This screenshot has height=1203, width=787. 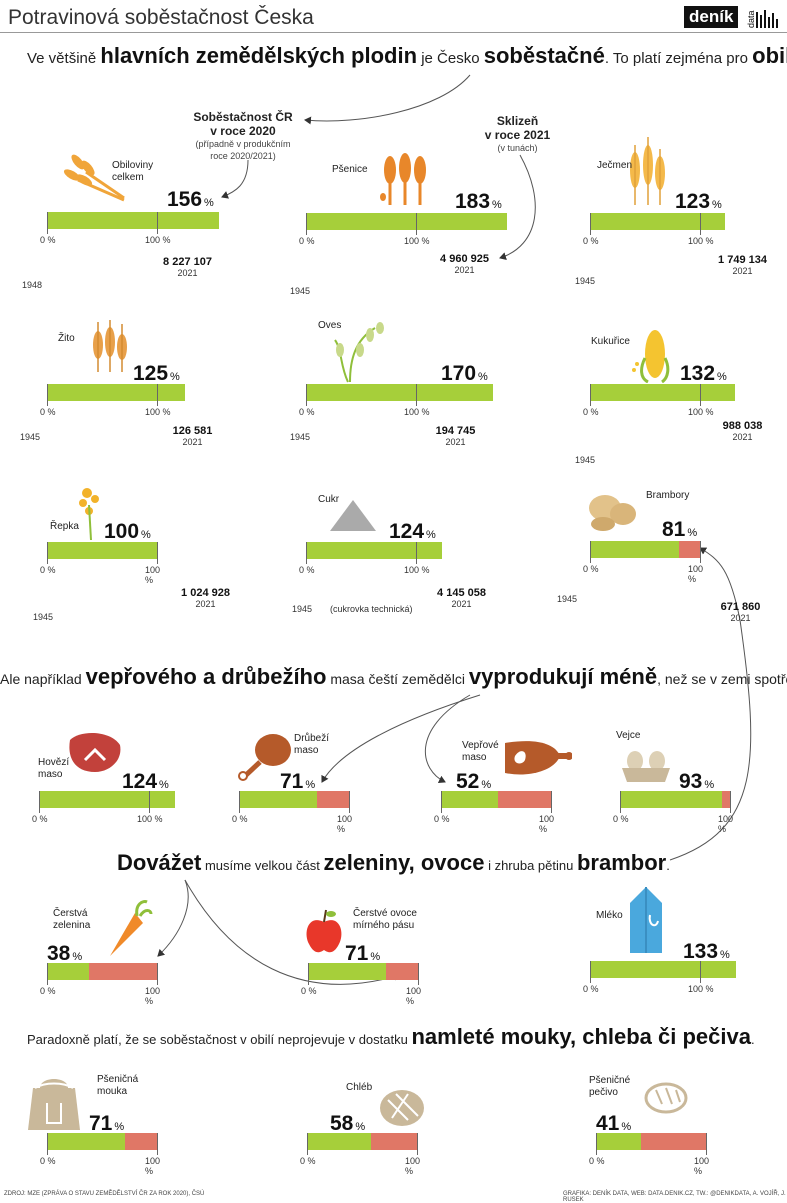 I want to click on produce-pct-fruit: 71%, so click(x=363, y=953).